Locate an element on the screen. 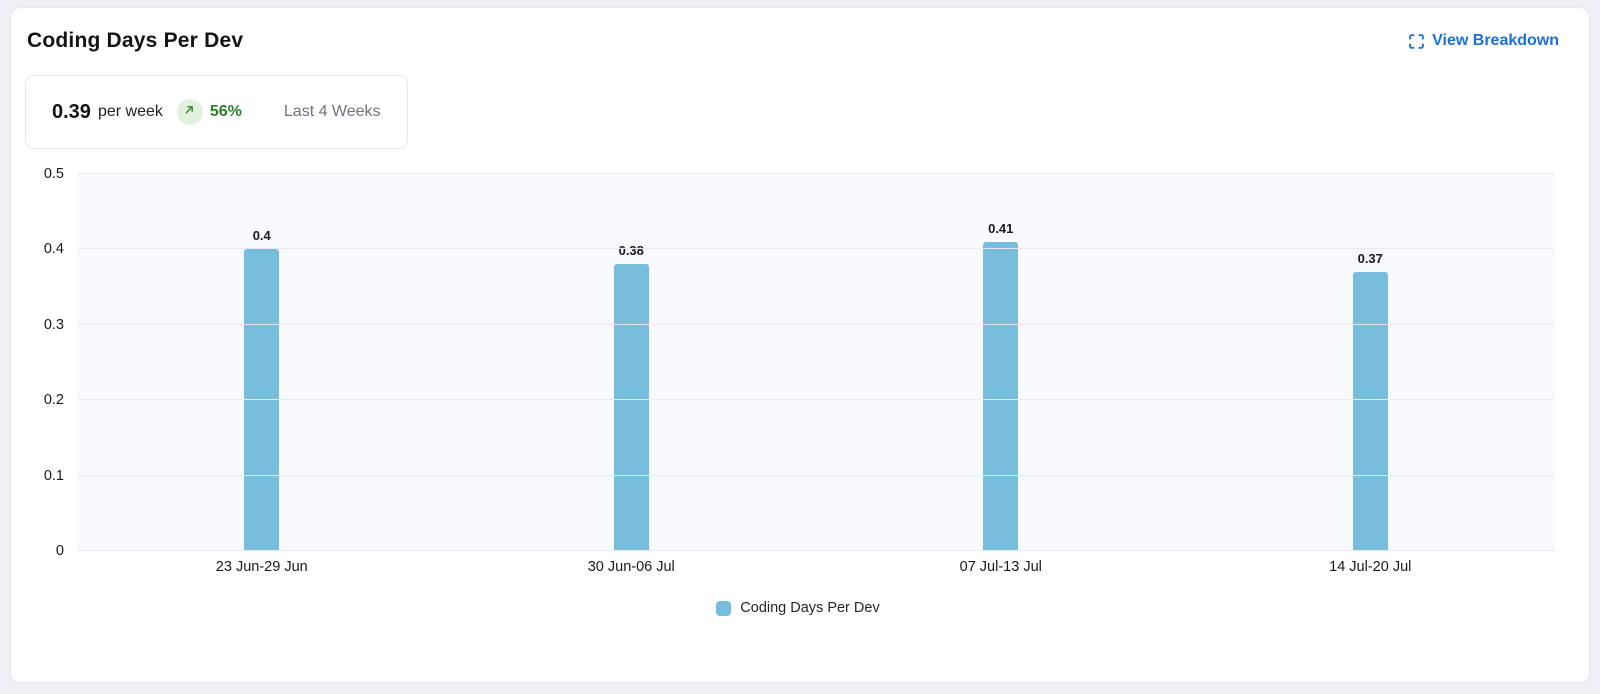  bar-group: 0.38 is located at coordinates (632, 362).